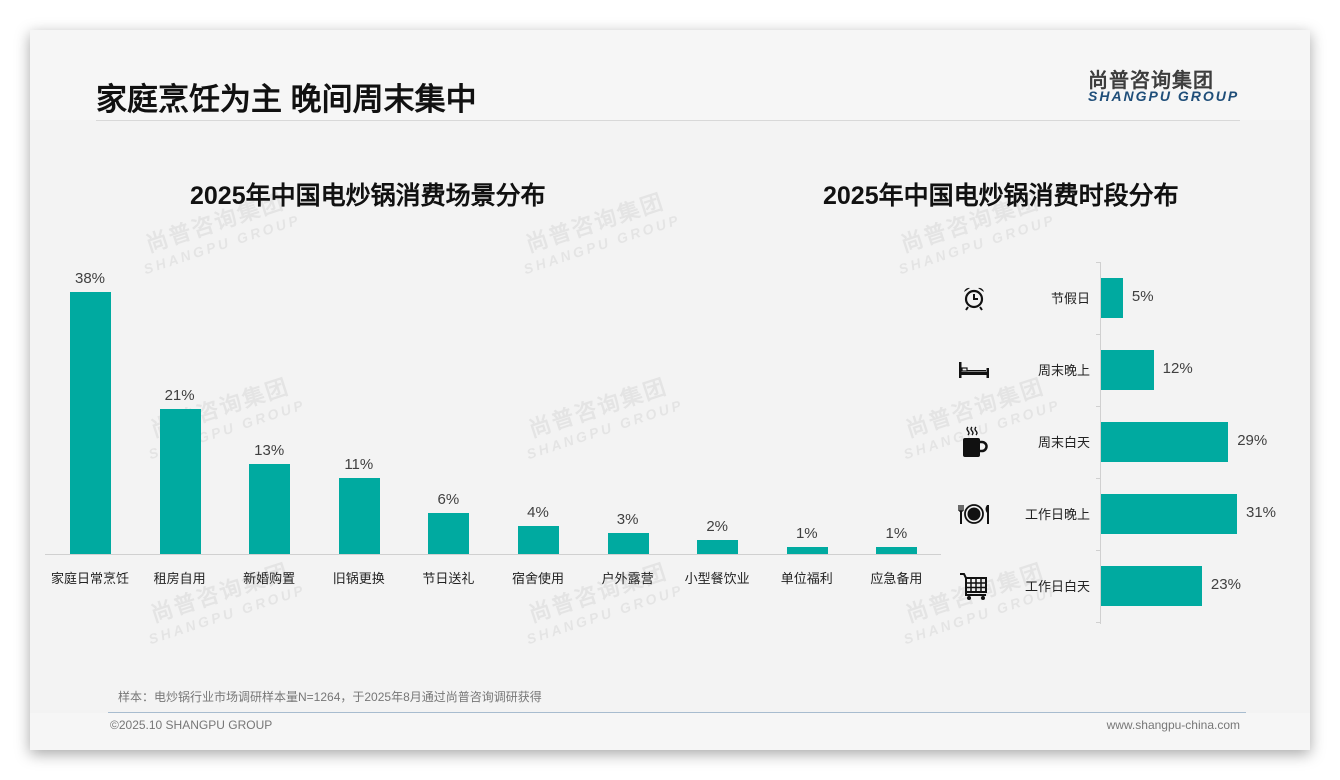  I want to click on category-label: 小型餐饮业, so click(717, 578).